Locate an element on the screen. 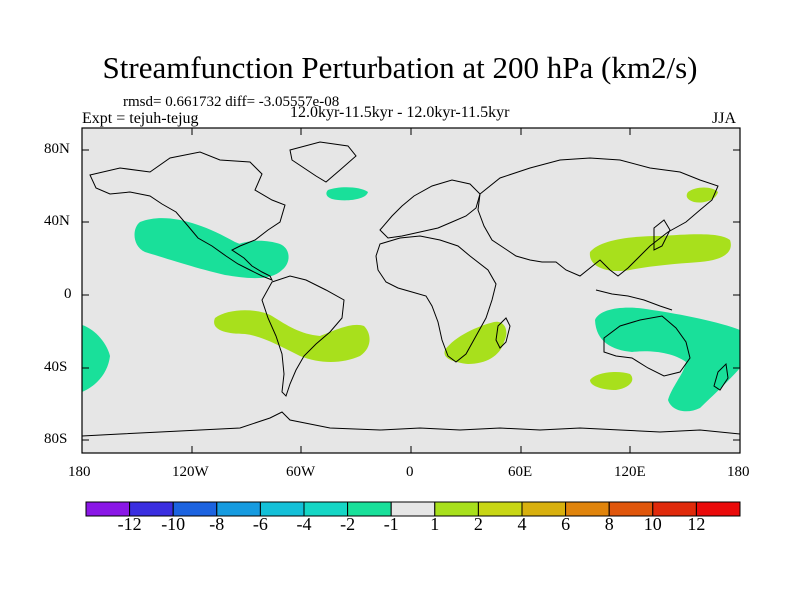 The width and height of the screenshot is (800, 600). coast-europe is located at coordinates (430, 209).